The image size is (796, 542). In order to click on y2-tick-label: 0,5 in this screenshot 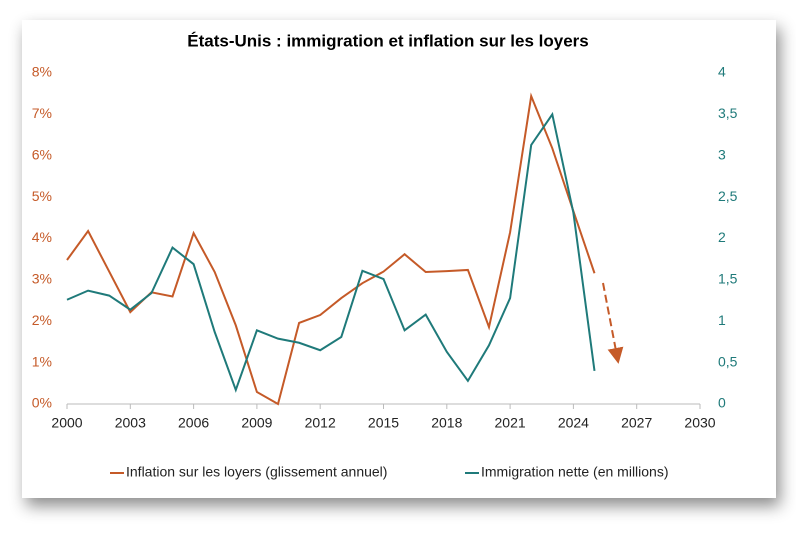, I will do `click(728, 361)`.